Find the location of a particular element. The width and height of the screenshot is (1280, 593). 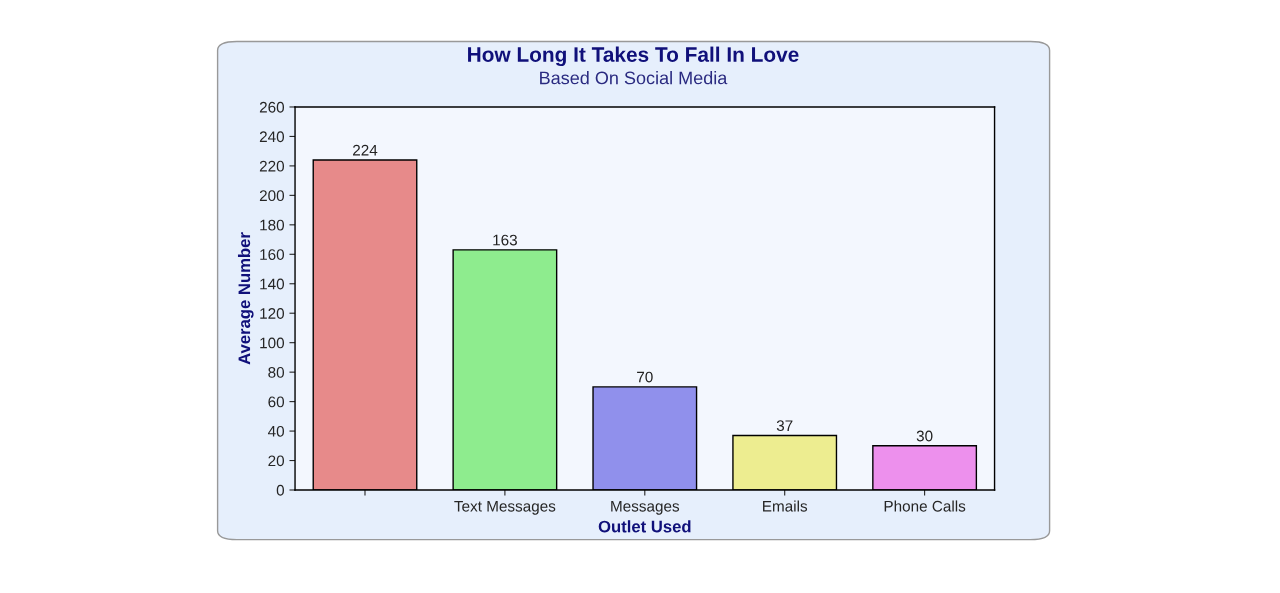

y-tick-label: 260 is located at coordinates (272, 107).